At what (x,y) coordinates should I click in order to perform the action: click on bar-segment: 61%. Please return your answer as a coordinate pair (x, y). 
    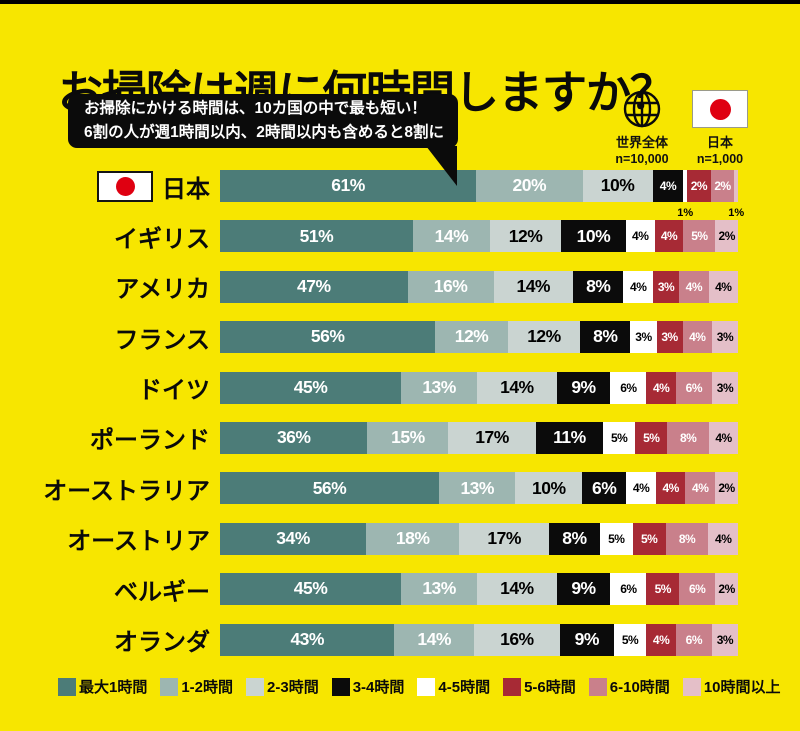
    Looking at the image, I should click on (348, 186).